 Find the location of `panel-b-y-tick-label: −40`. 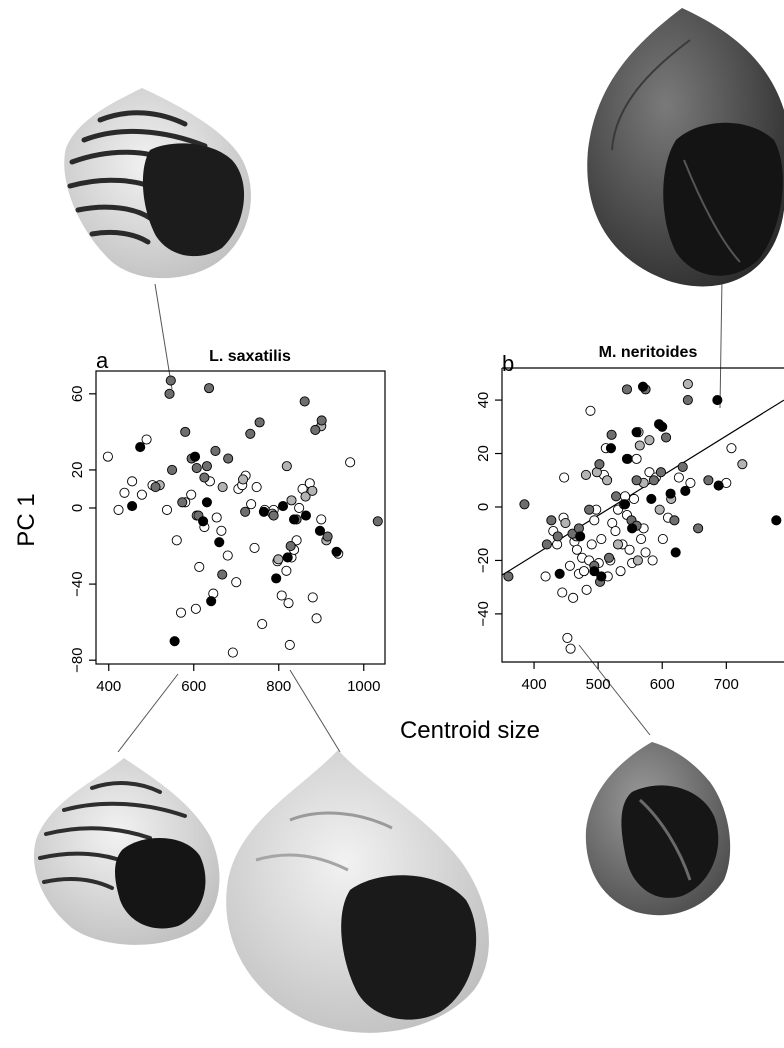

panel-b-y-tick-label: −40 is located at coordinates (483, 613).